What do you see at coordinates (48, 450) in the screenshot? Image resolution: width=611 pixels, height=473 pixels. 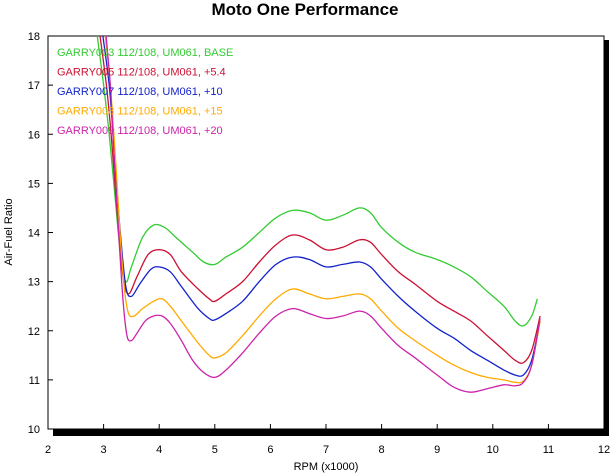 I see `x-tick-label: 2` at bounding box center [48, 450].